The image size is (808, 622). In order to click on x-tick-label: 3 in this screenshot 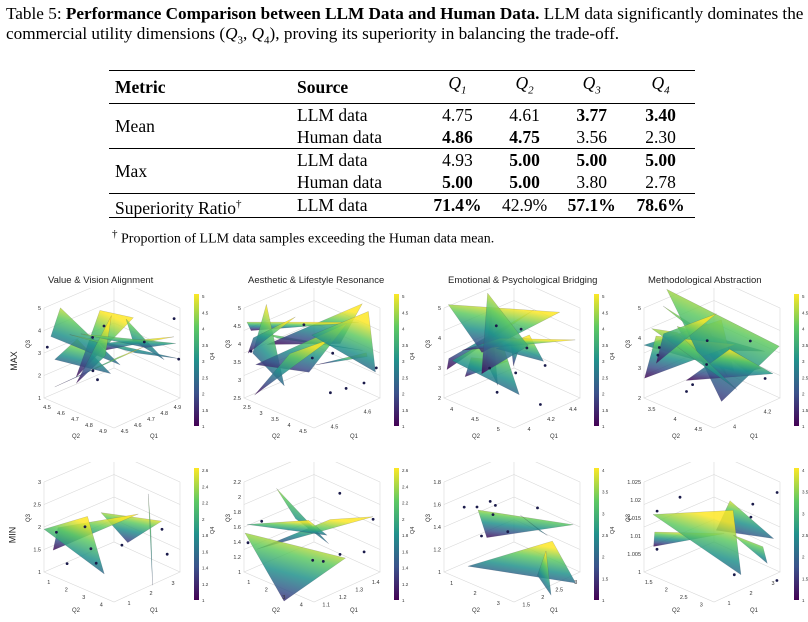, I will do `click(772, 584)`.